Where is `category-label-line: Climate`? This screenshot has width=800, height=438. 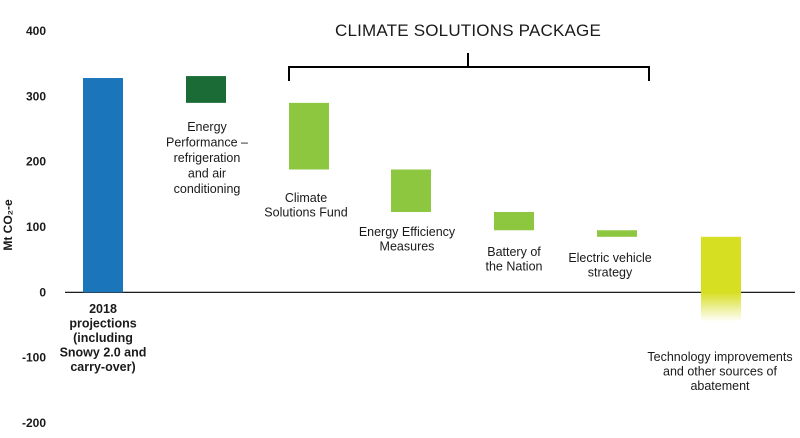 category-label-line: Climate is located at coordinates (306, 198).